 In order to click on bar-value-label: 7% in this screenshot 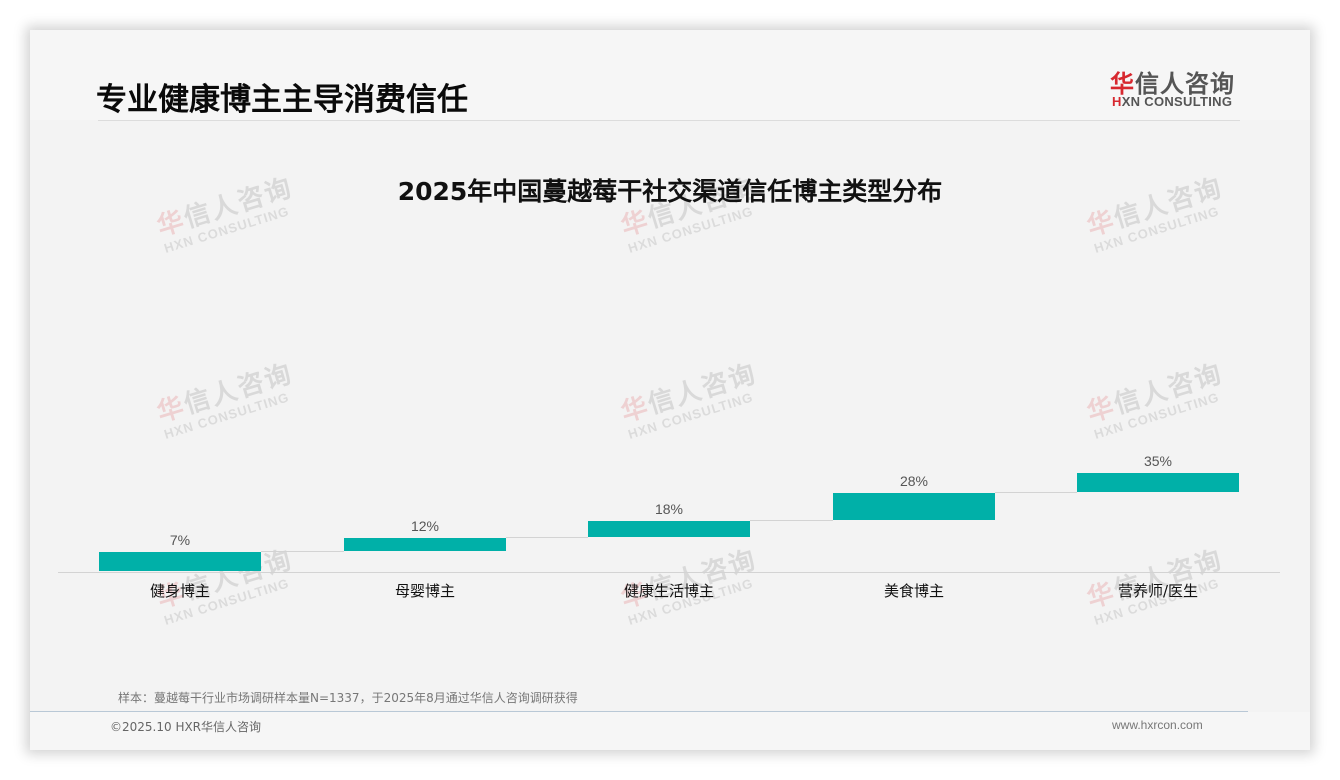, I will do `click(180, 540)`.